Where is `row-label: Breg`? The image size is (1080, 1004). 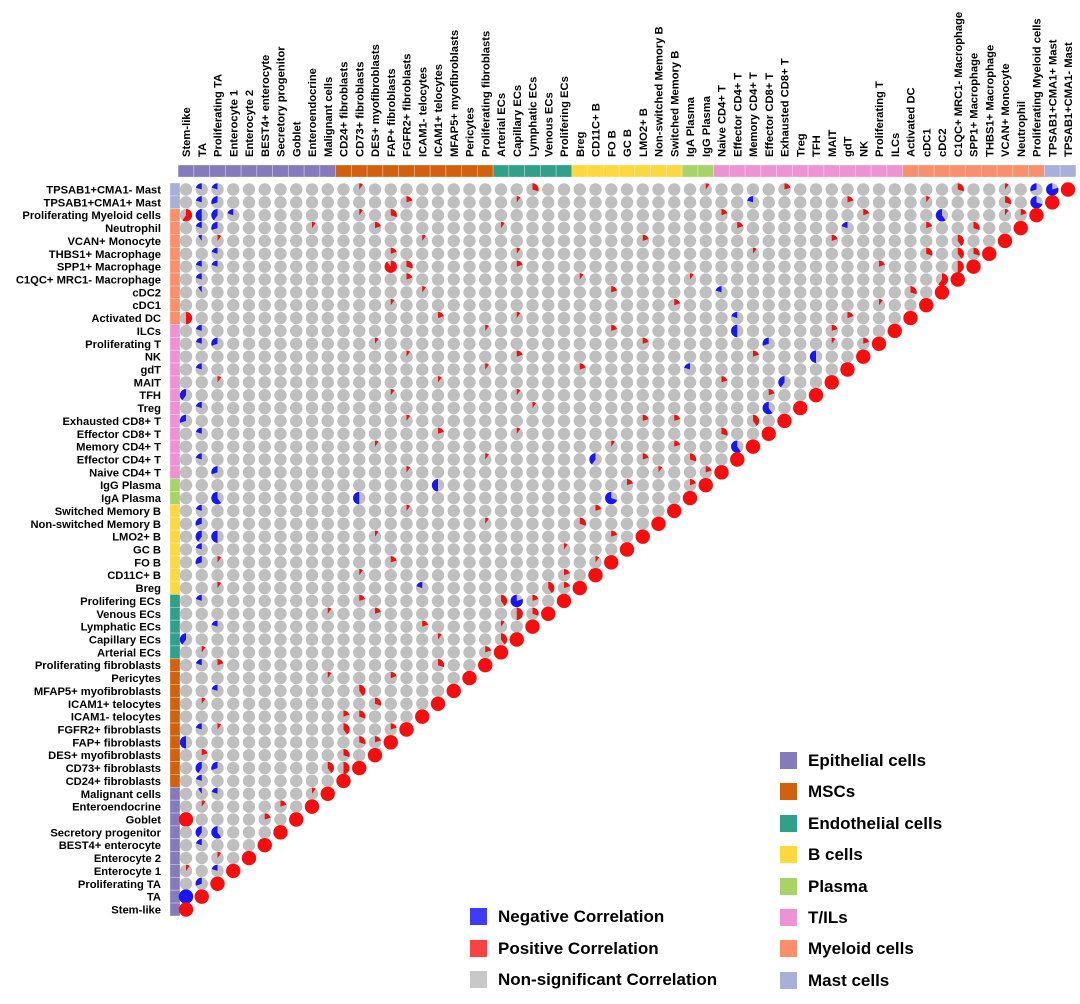
row-label: Breg is located at coordinates (149, 589).